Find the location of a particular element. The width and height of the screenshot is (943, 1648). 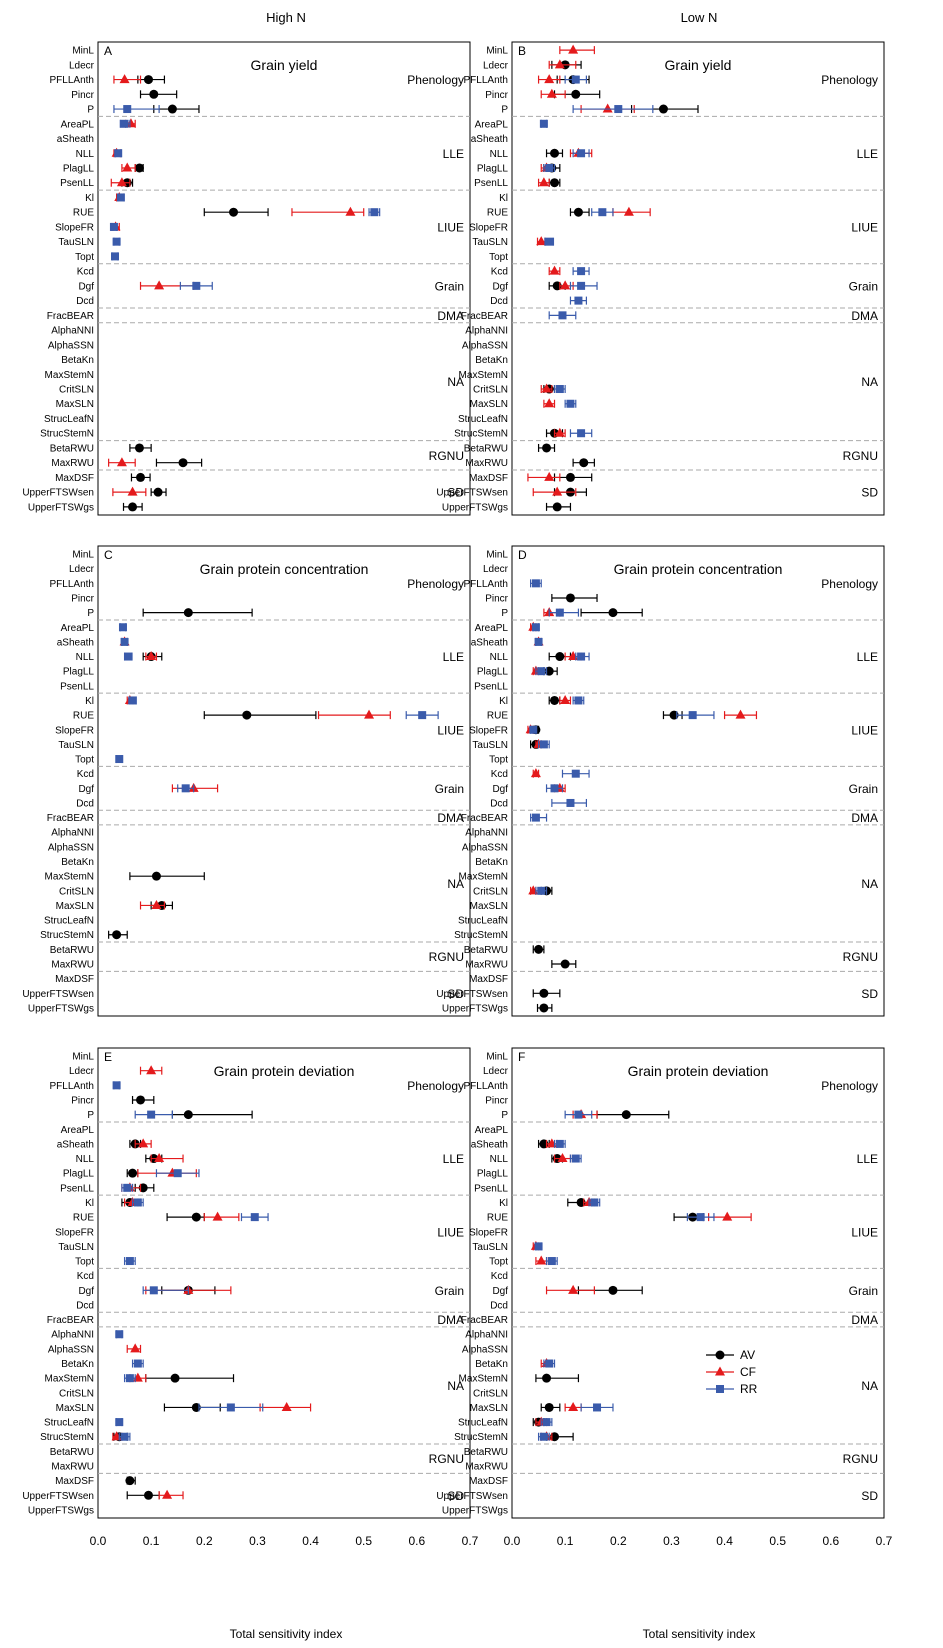

parameter-label: NLL is located at coordinates (499, 154).